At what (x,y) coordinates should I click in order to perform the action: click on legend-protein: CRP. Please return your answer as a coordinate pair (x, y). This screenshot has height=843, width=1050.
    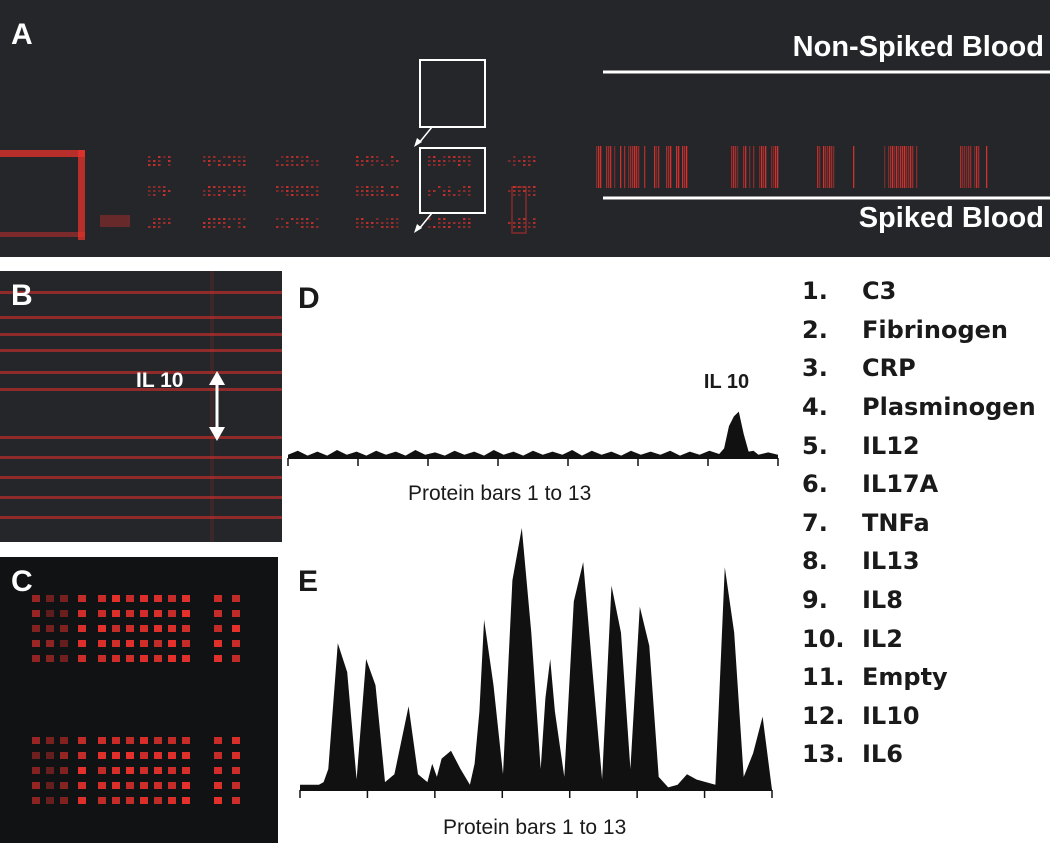
    Looking at the image, I should click on (889, 368).